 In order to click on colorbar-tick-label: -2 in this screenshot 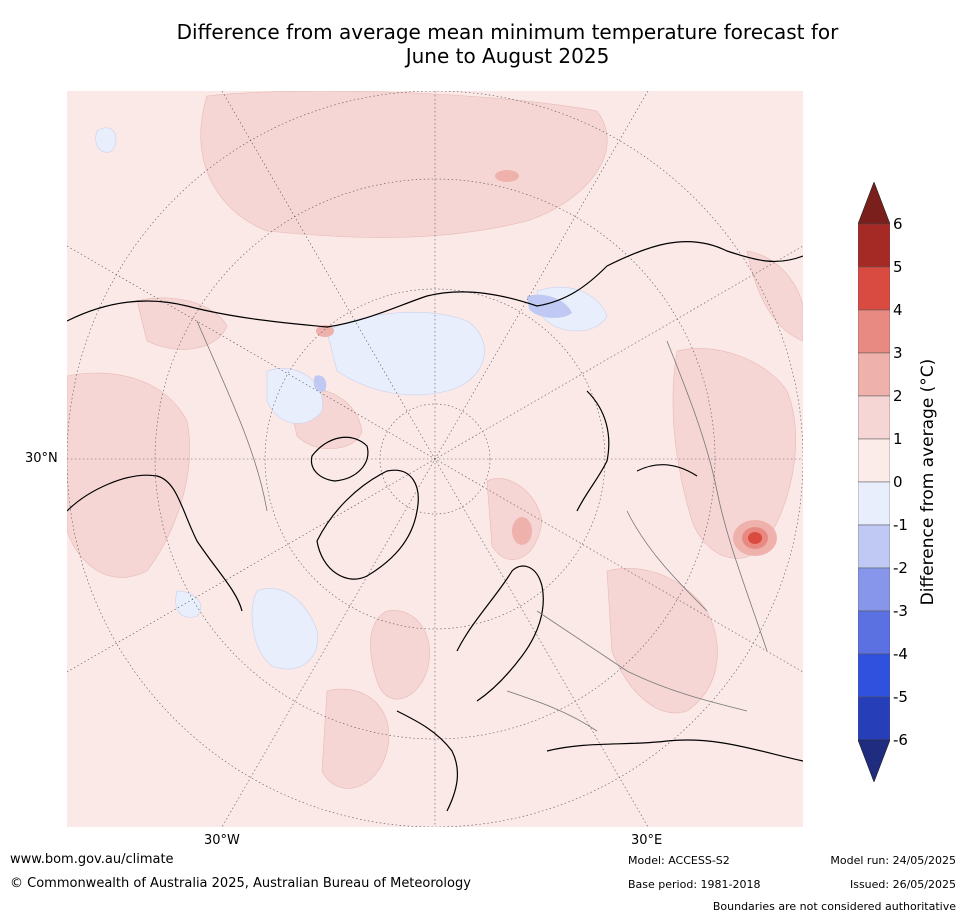, I will do `click(900, 568)`.